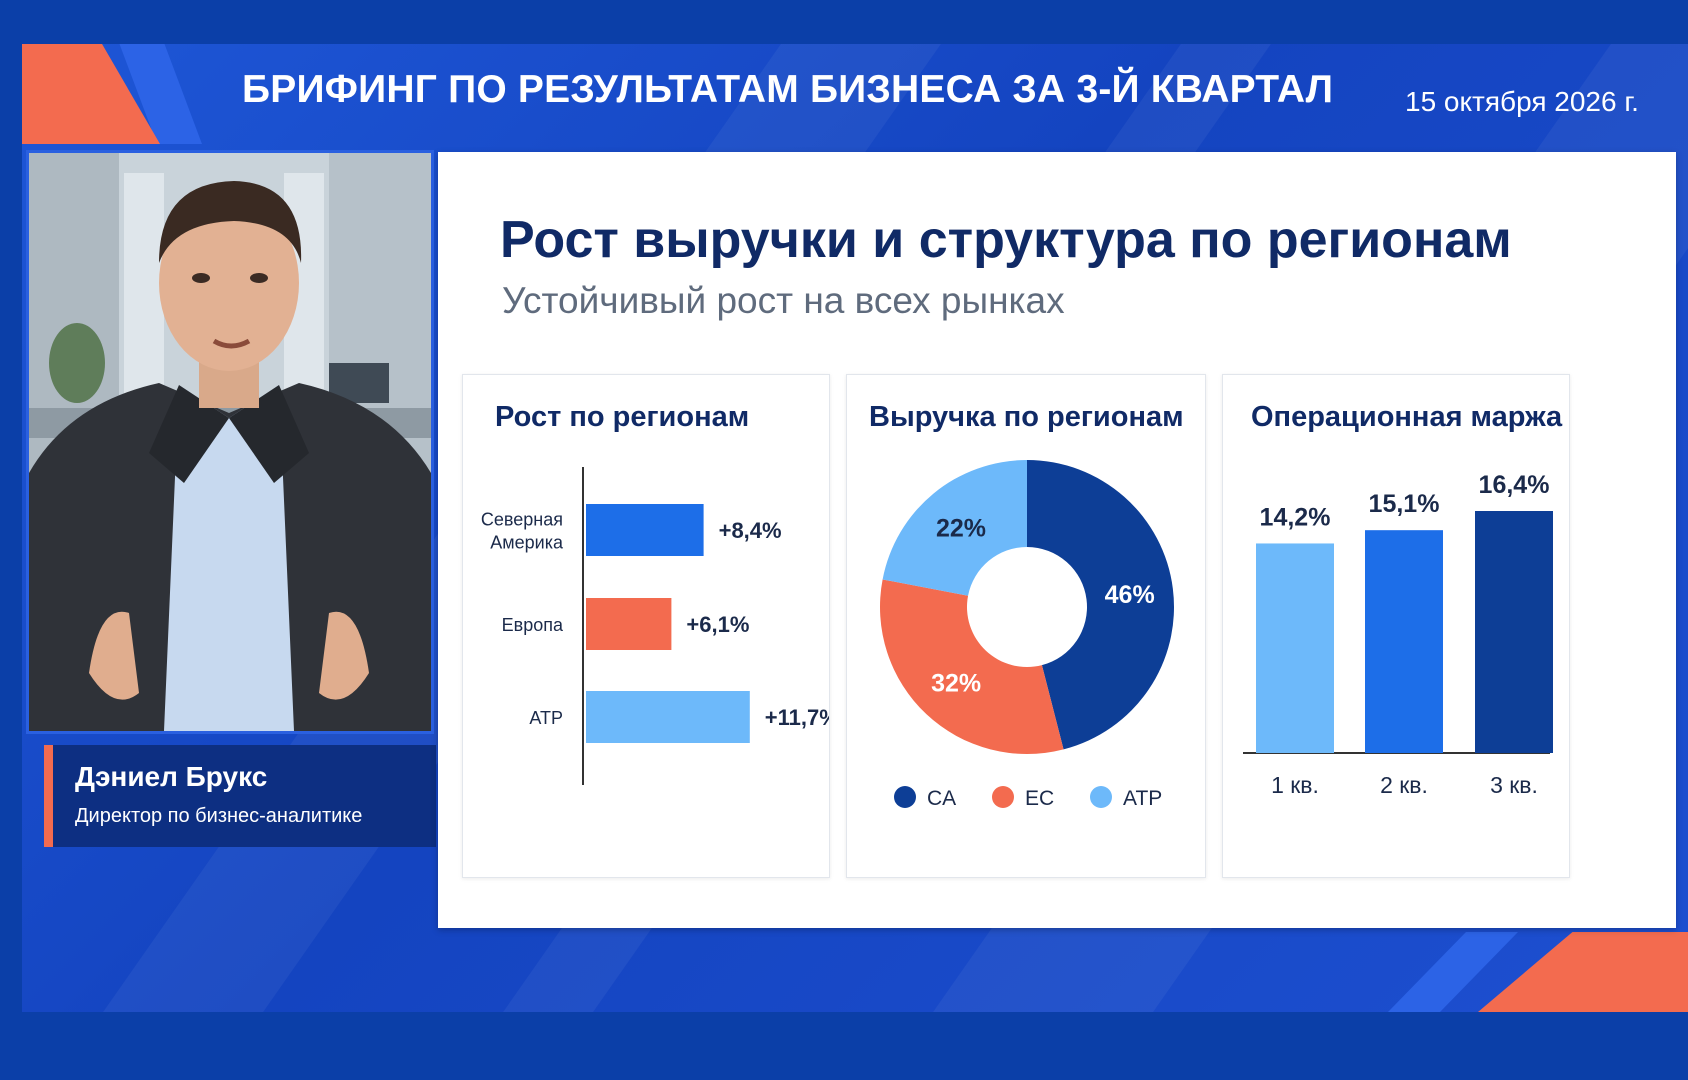 The width and height of the screenshot is (1688, 1080). I want to click on growth-category-label: Америка, so click(527, 543).